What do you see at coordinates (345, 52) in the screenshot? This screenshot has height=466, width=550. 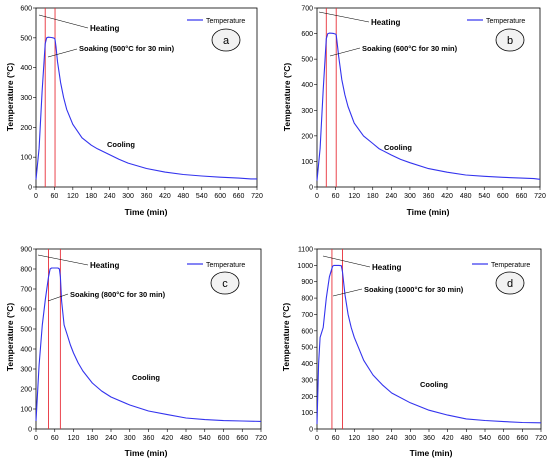 I see `soaking-arrow` at bounding box center [345, 52].